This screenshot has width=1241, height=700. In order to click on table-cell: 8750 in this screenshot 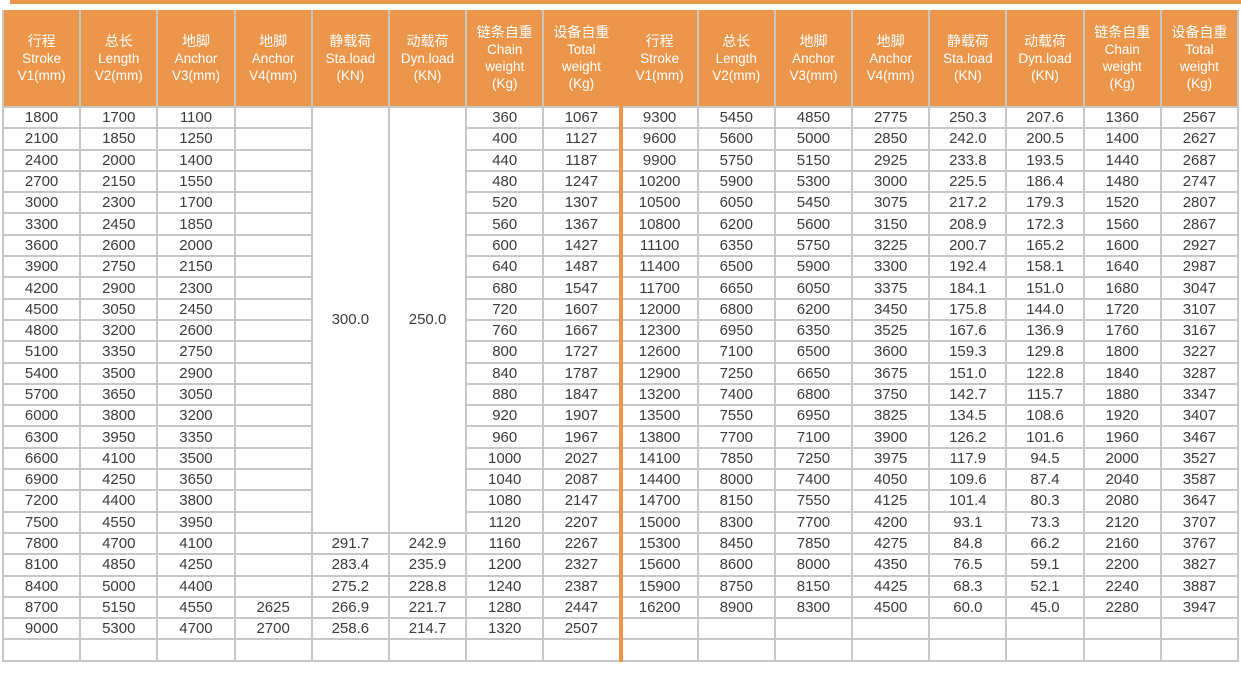, I will do `click(736, 586)`.